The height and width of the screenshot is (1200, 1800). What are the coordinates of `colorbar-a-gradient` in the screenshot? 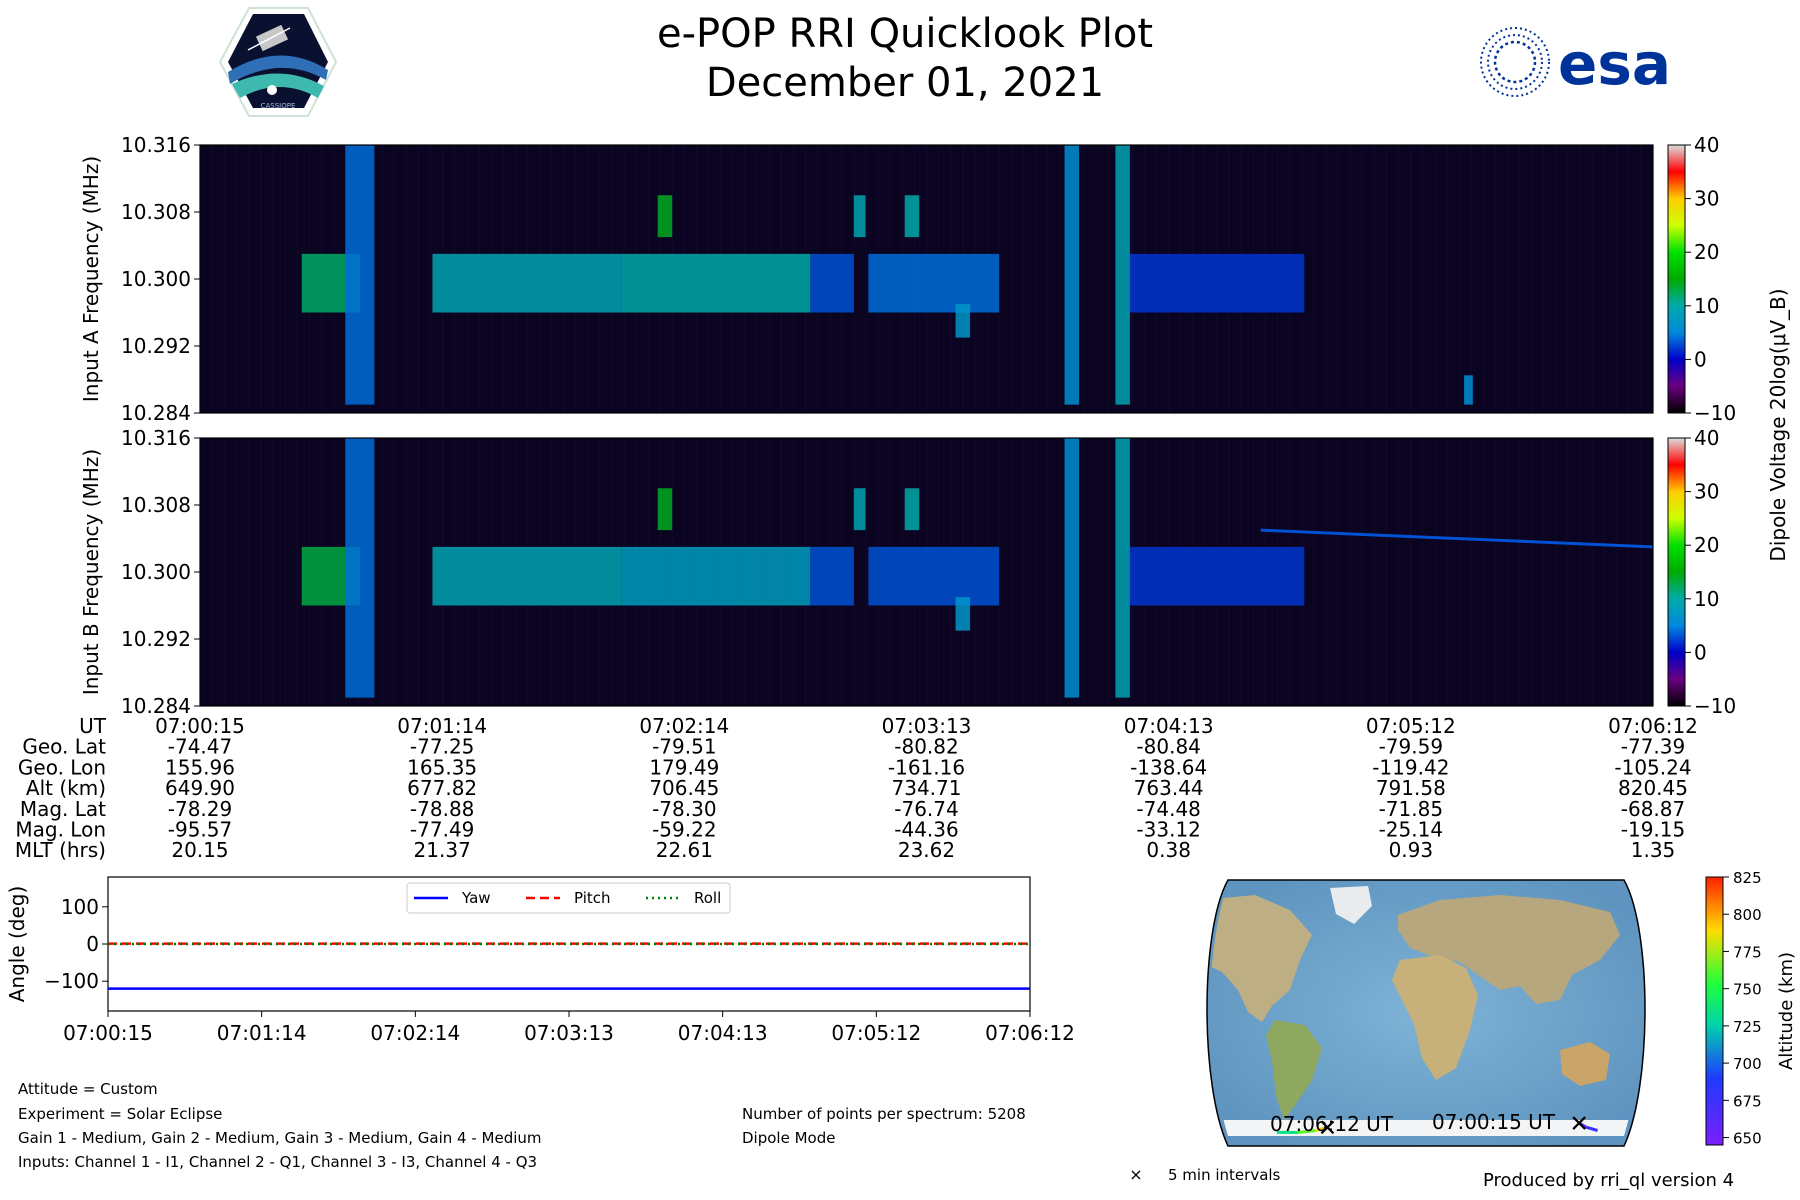 It's located at (1676, 279).